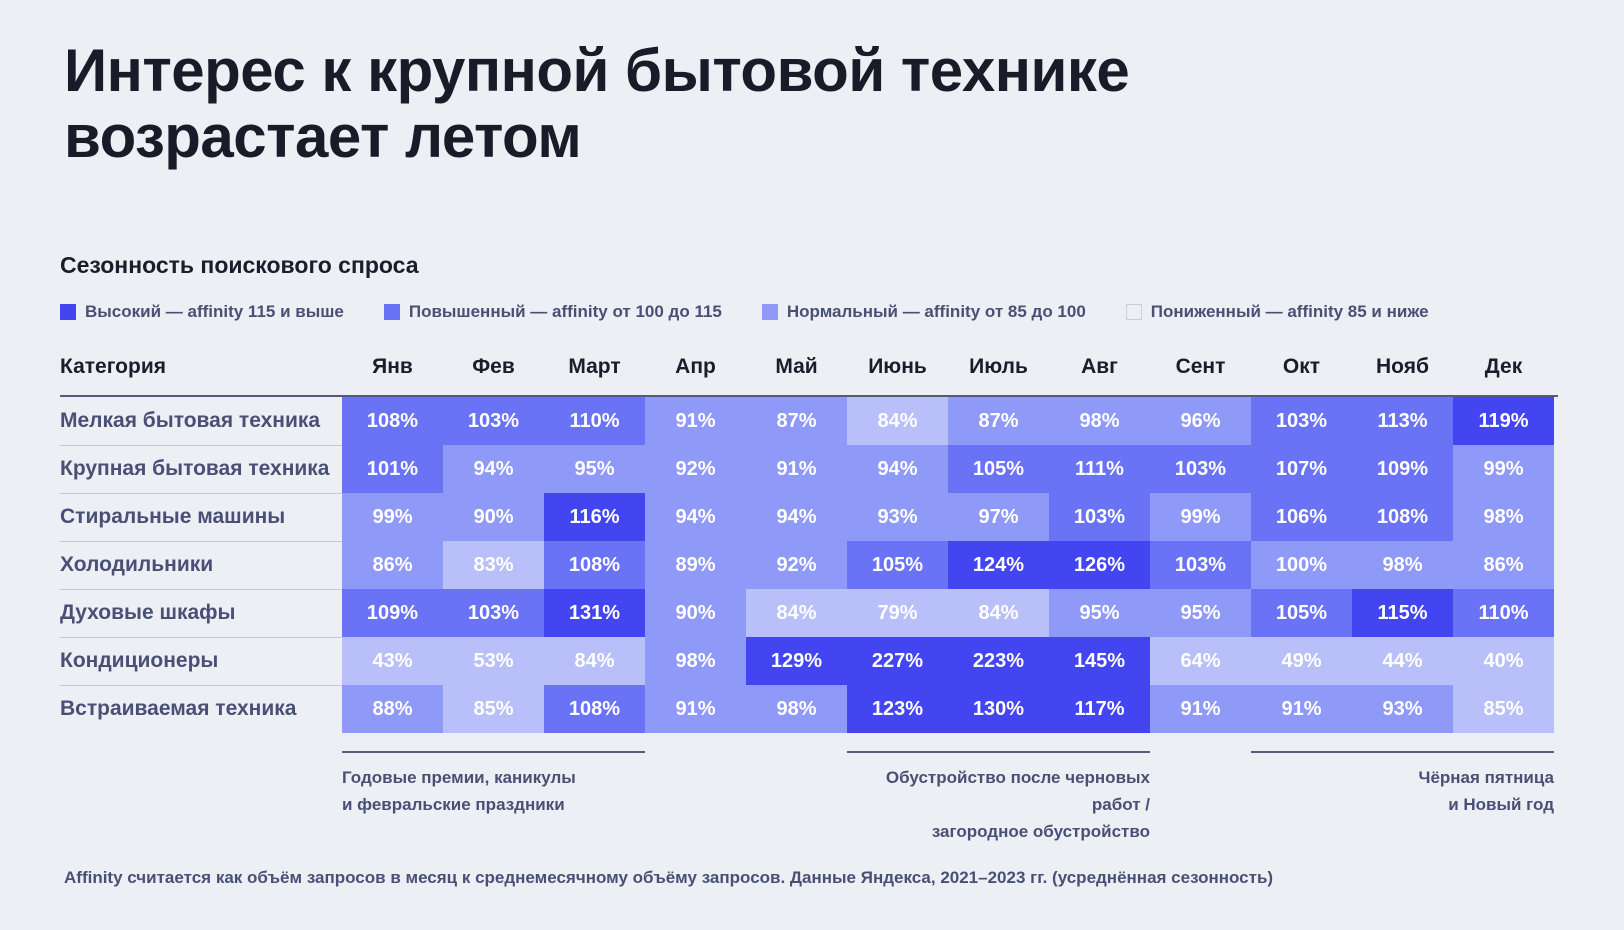  I want to click on heatmap-cell: 117%, so click(1099, 709).